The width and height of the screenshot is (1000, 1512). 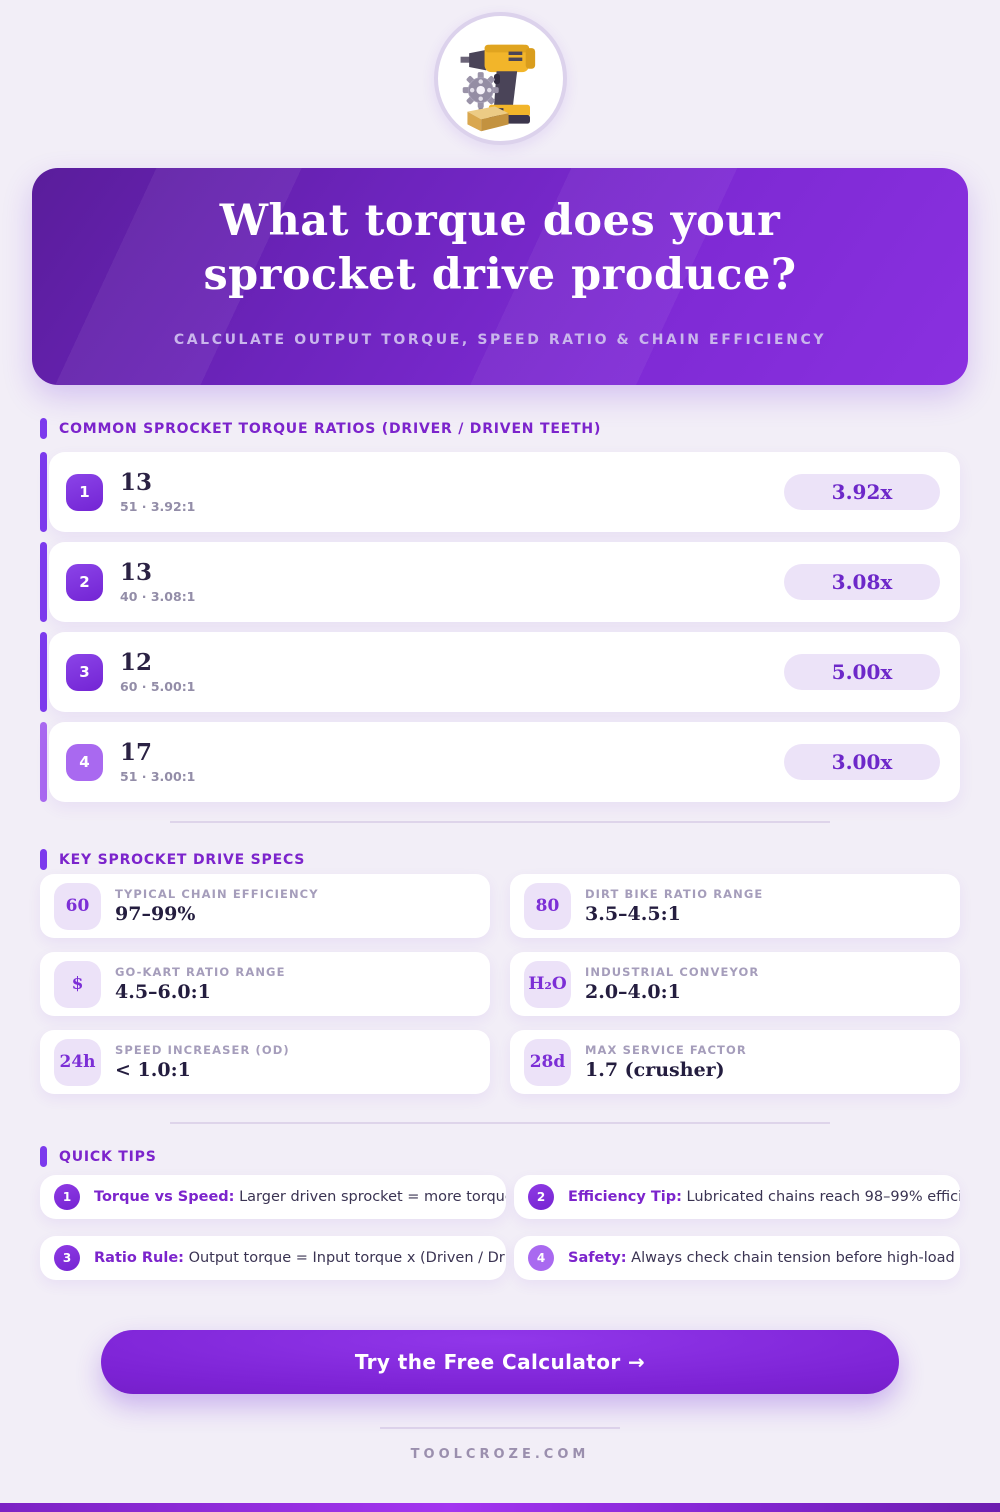 I want to click on spec-text: INDUSTRIAL CONVEYOR 2.0–4.0:1, so click(x=672, y=984).